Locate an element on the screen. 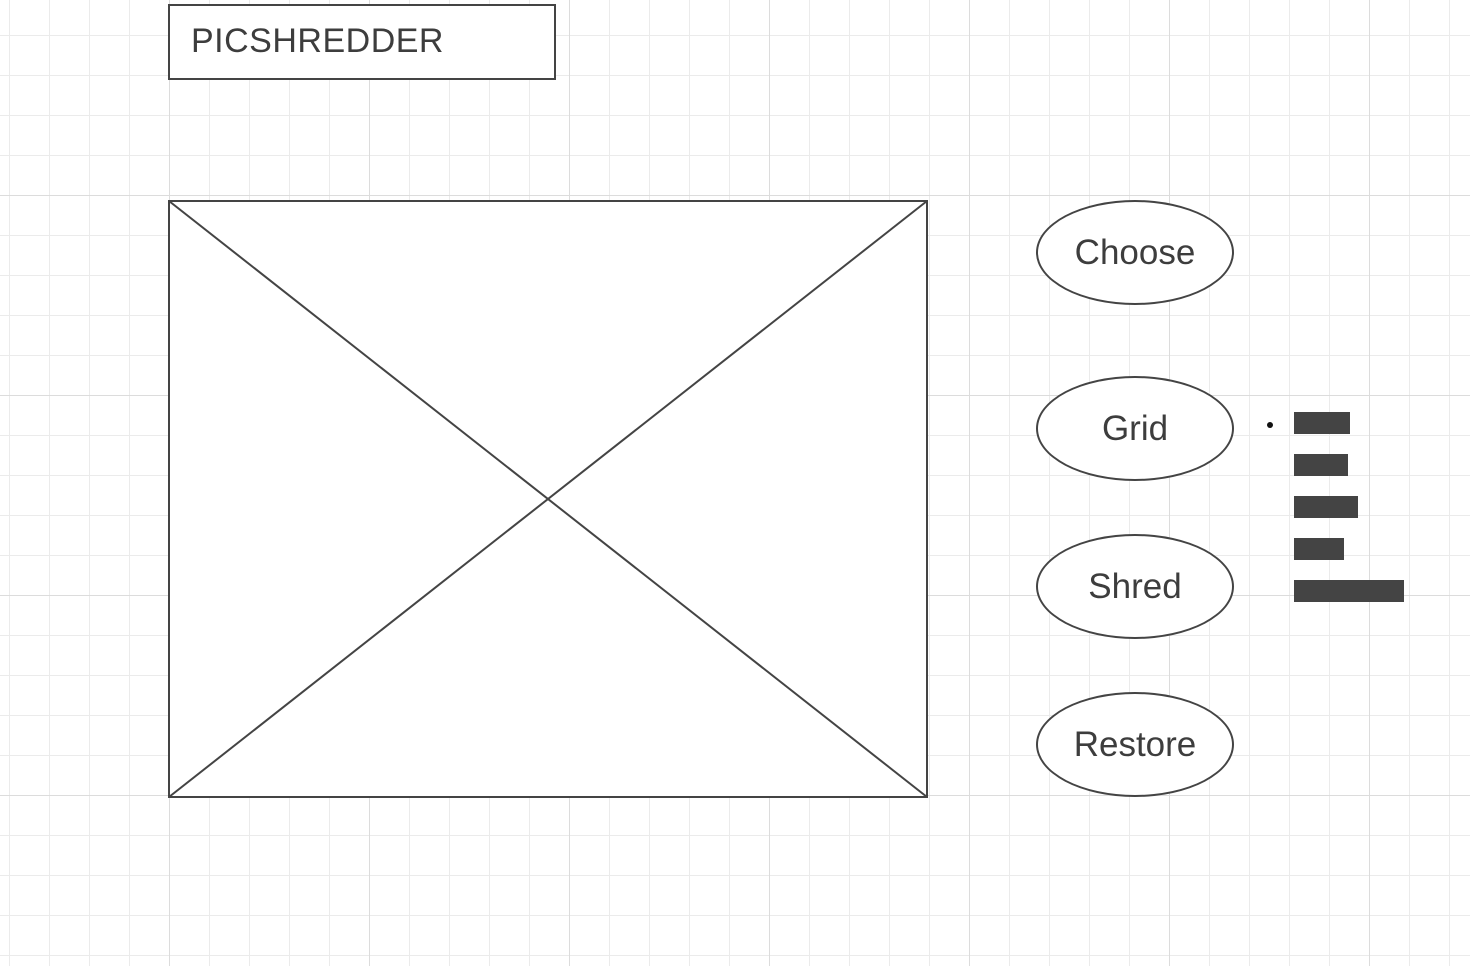  choose-button: Choose is located at coordinates (1135, 252).